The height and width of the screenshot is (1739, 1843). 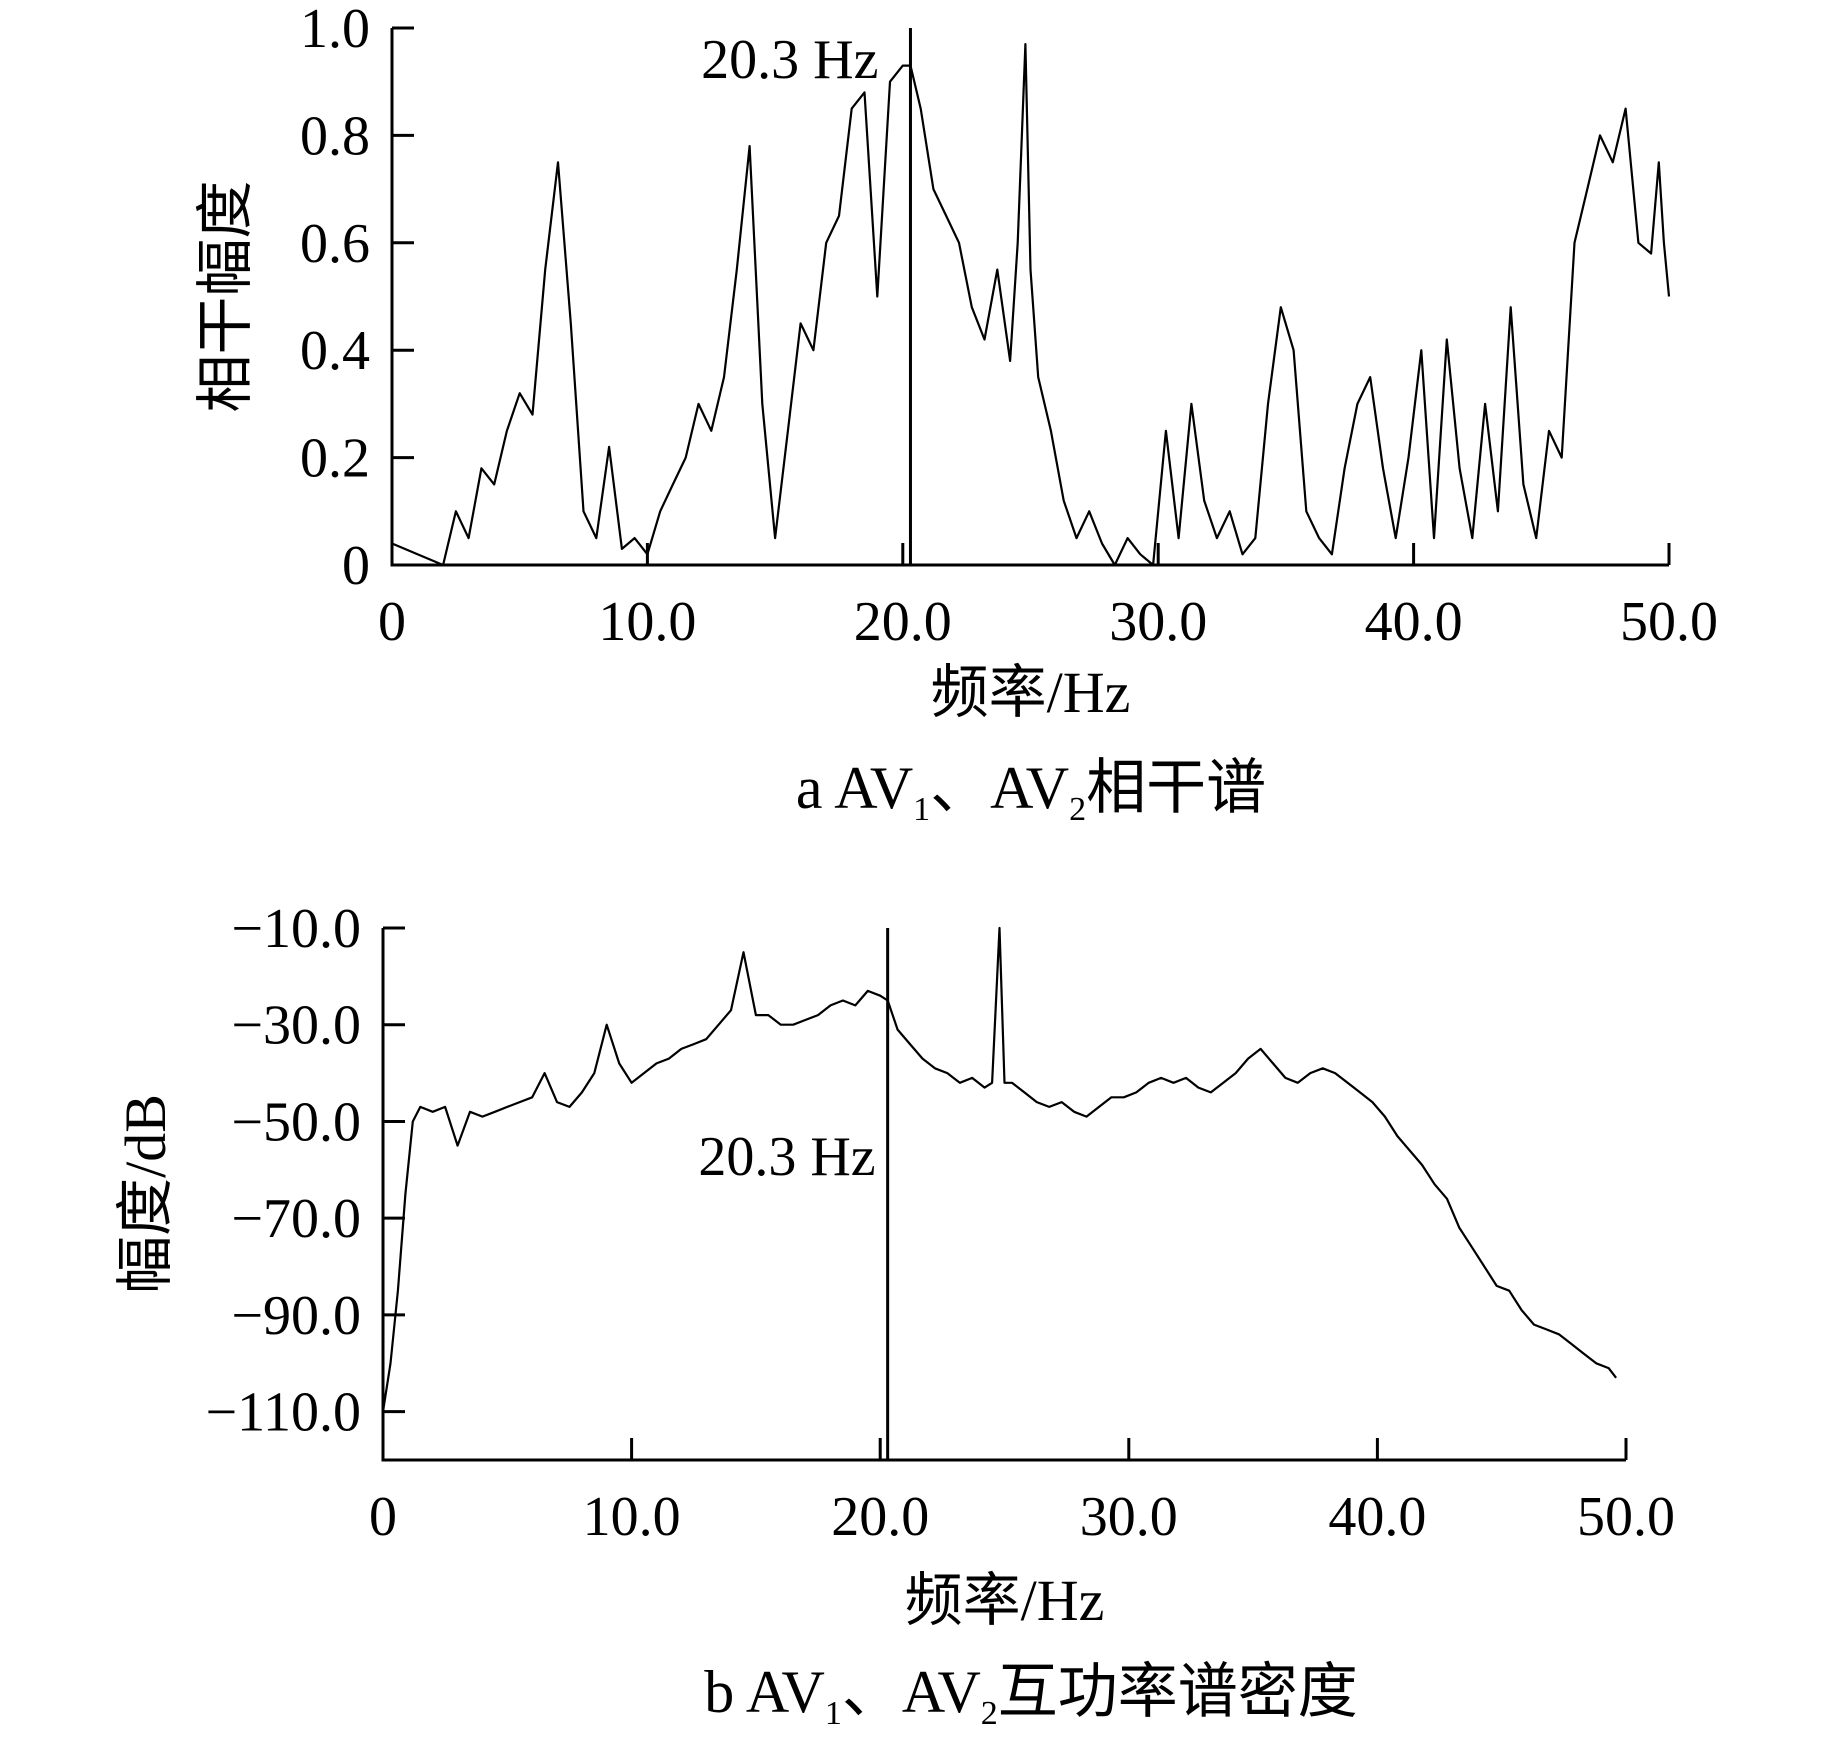 What do you see at coordinates (1176, 788) in the screenshot?
I see `panel-a-caption-suffix: 相干谱` at bounding box center [1176, 788].